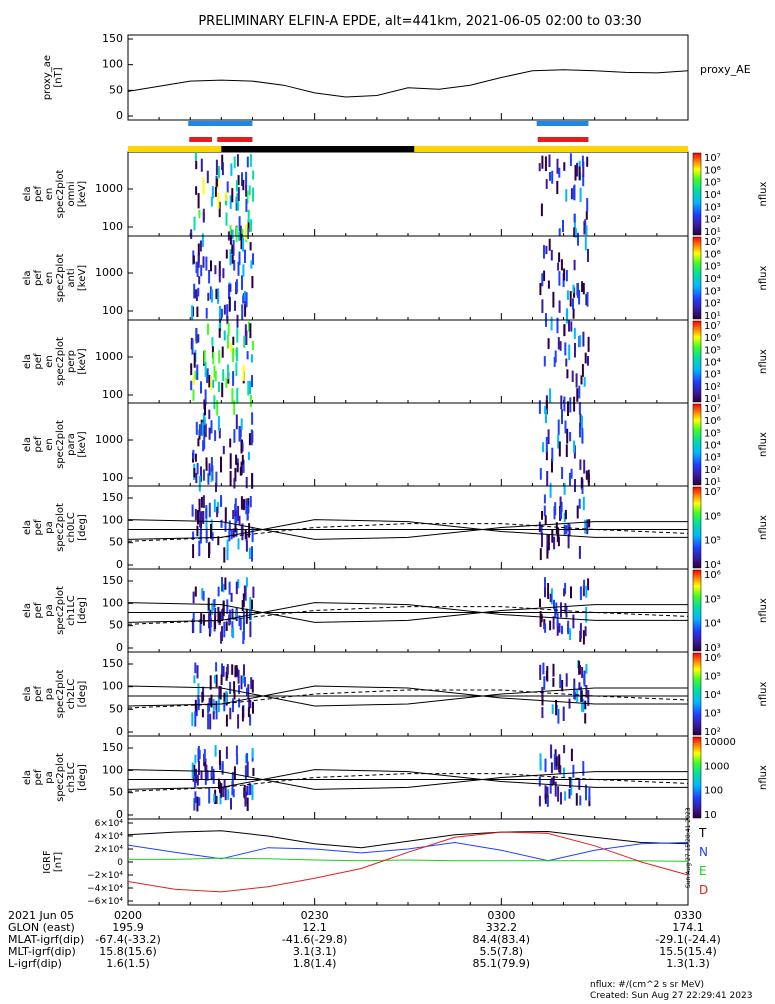  I want to click on ephemeris-row-label: L-igrf(dip), so click(35, 963).